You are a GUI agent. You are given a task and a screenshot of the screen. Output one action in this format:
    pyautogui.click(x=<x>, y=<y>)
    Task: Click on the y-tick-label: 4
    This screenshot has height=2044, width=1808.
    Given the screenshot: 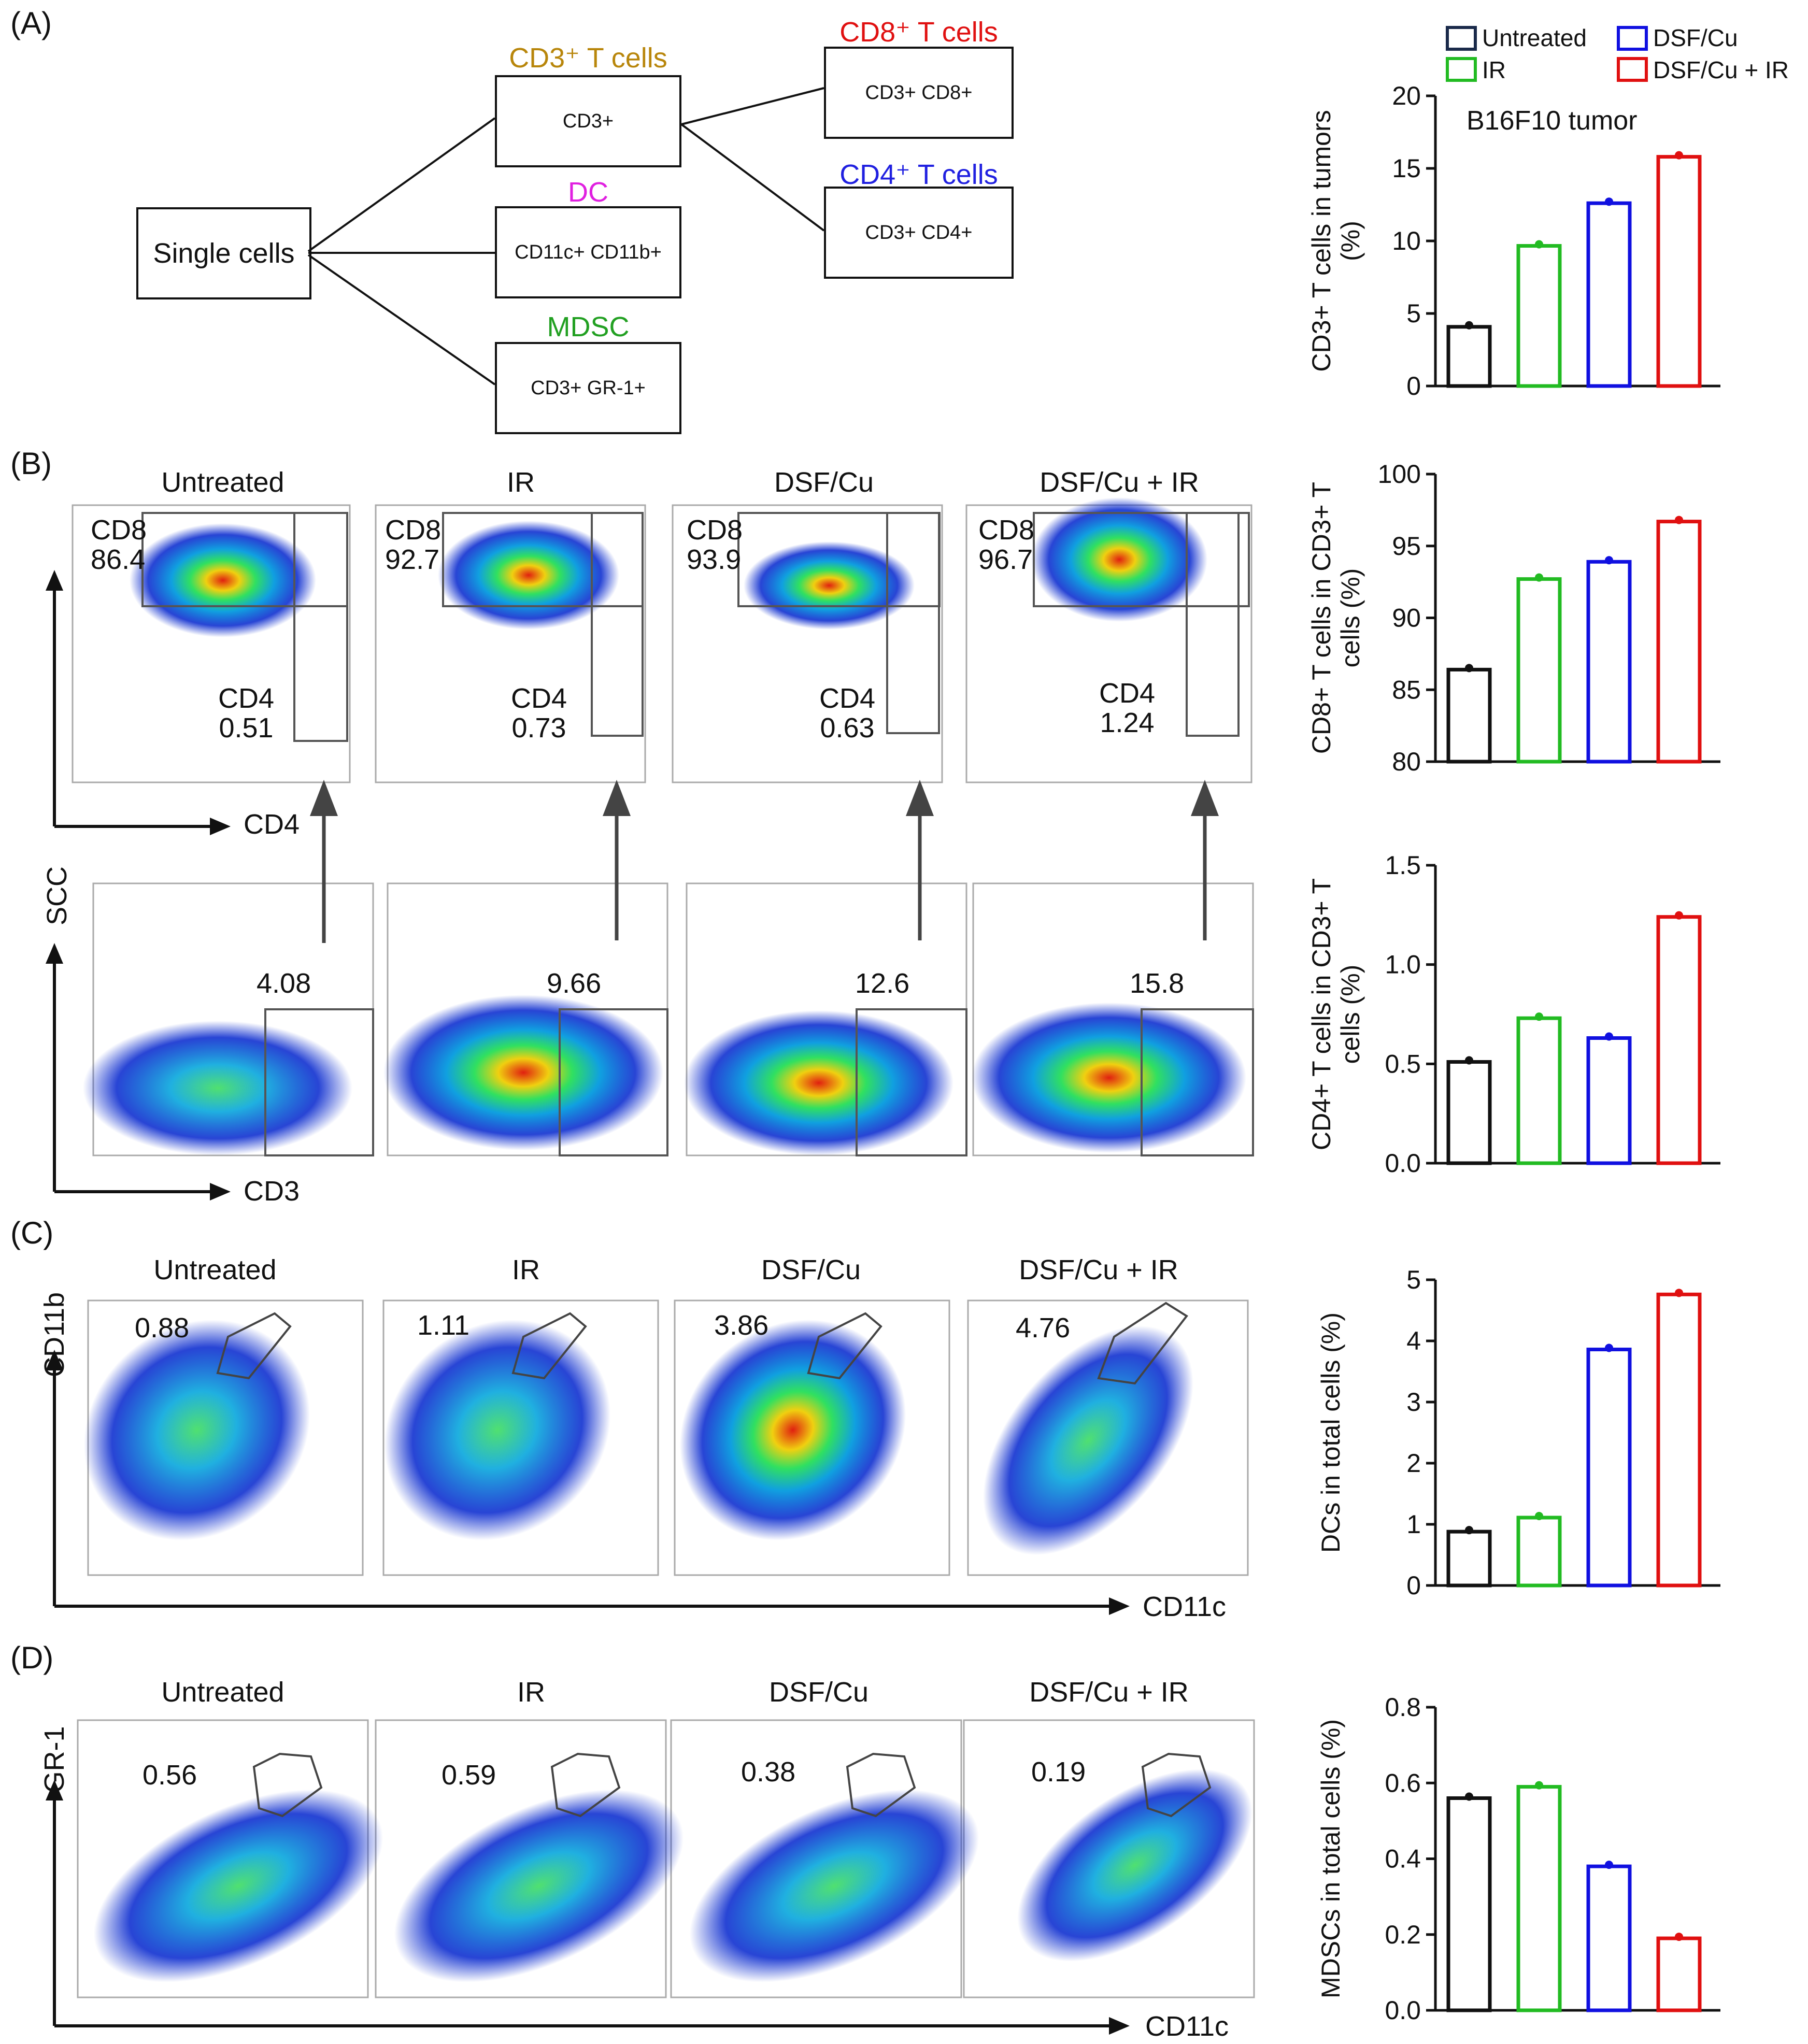 What is the action you would take?
    pyautogui.click(x=1414, y=1340)
    